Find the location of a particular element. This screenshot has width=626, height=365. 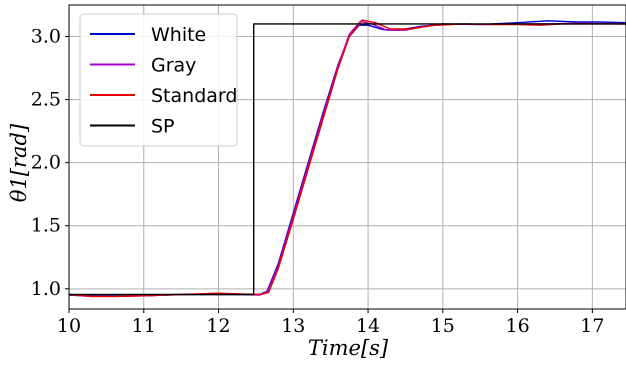

x-tick-label: 16 is located at coordinates (517, 326).